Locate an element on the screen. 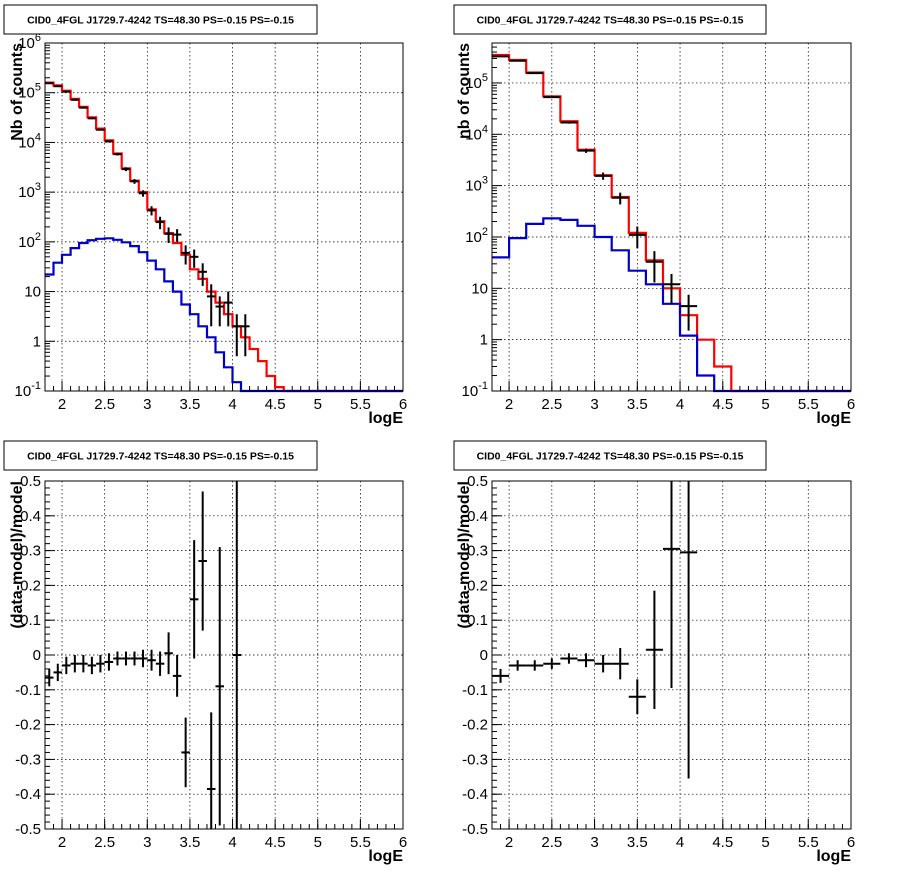 This screenshot has height=875, width=898. y-tick-label: 10⁶ is located at coordinates (29, 42).